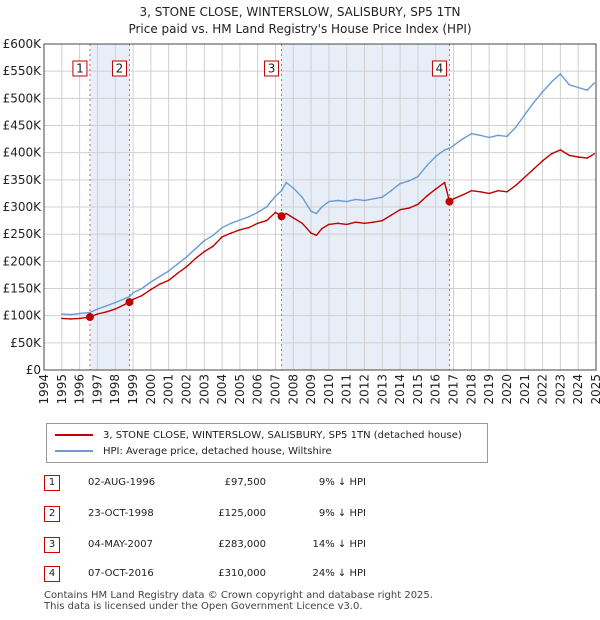 This screenshot has height=620, width=600. Describe the element at coordinates (436, 389) in the screenshot. I see `x-tick-label: 2016` at that location.